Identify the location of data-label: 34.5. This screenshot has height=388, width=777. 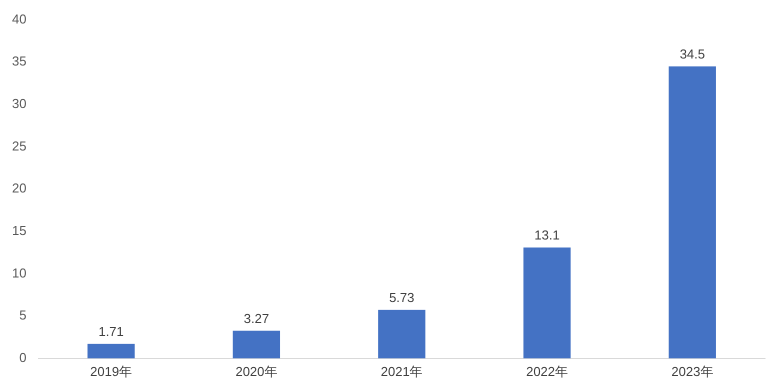
(692, 54).